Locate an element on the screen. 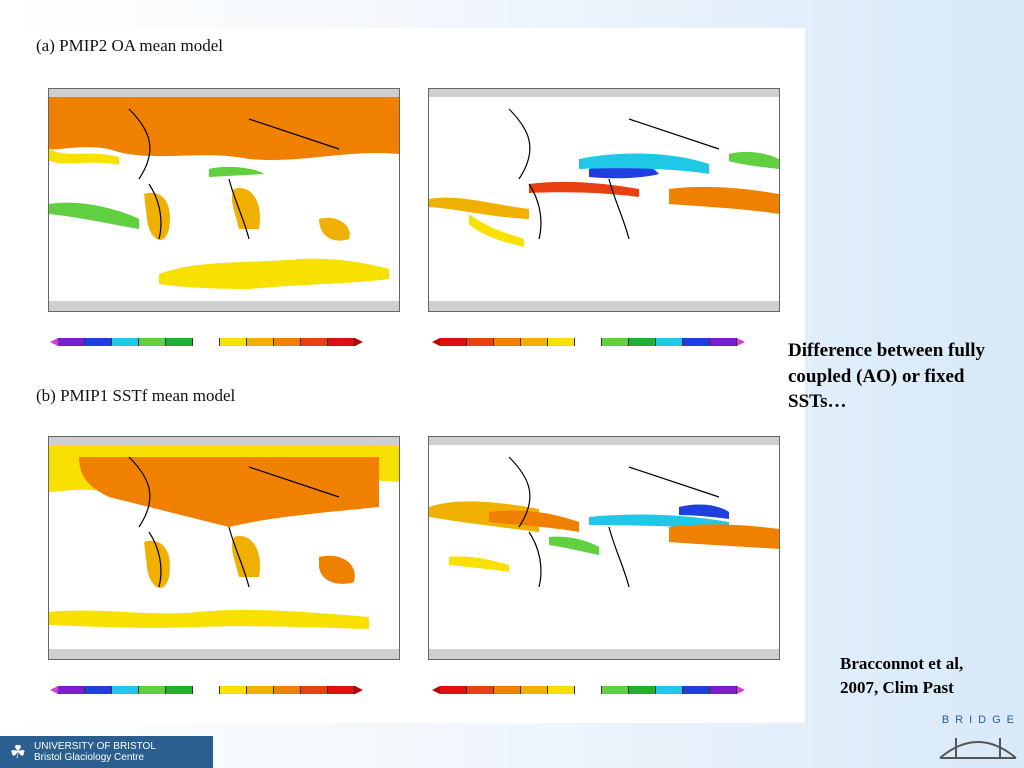 The image size is (1024, 768). bridge-logo: BRIDGE is located at coordinates (978, 739).